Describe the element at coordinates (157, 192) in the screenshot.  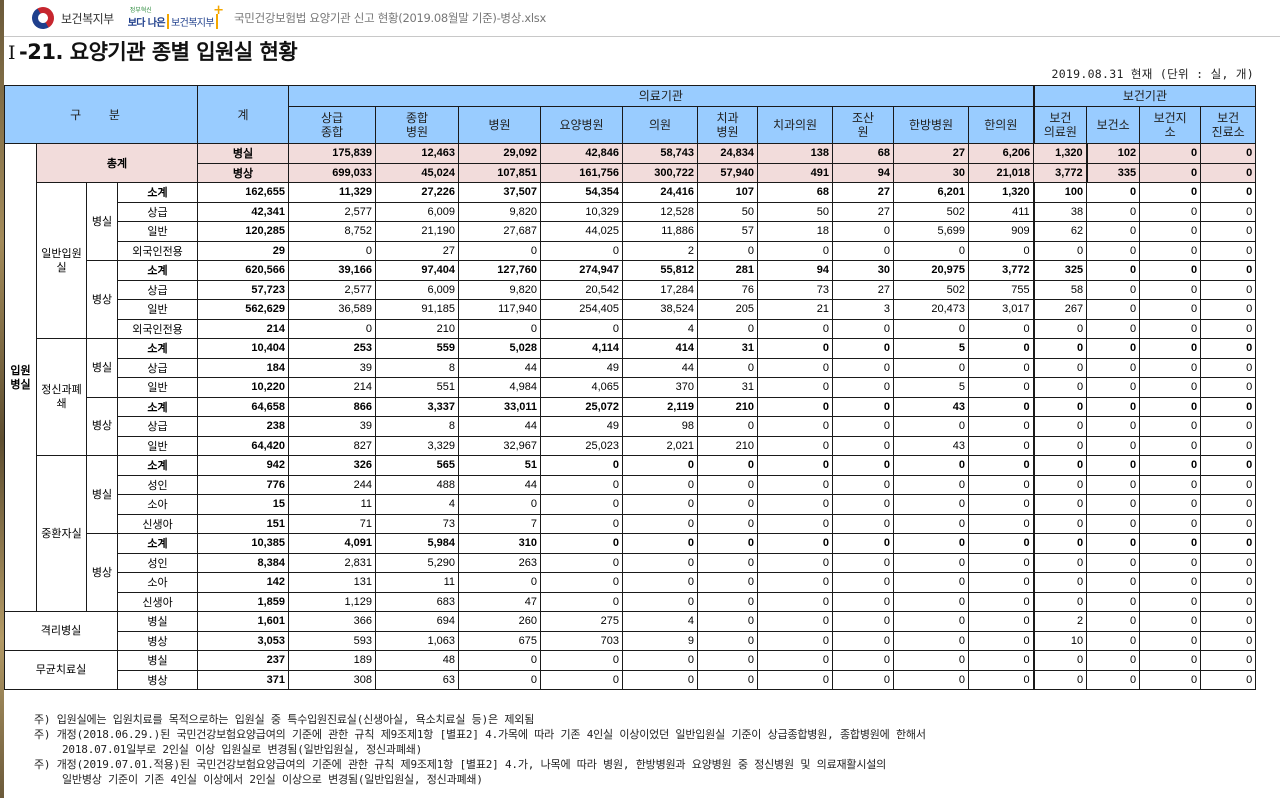
I see `row-label: 소계` at that location.